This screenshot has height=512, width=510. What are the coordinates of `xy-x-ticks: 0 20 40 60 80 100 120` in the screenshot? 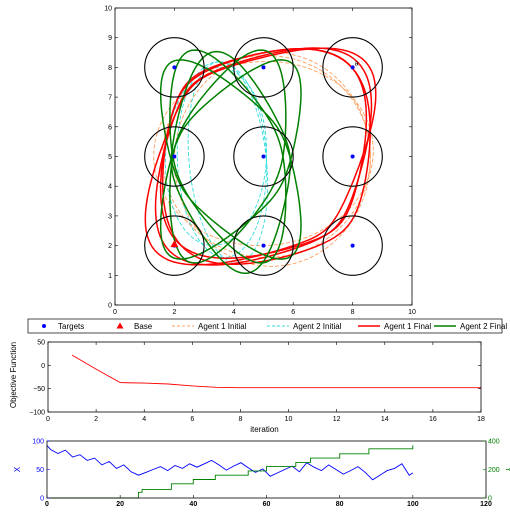 It's located at (268, 501).